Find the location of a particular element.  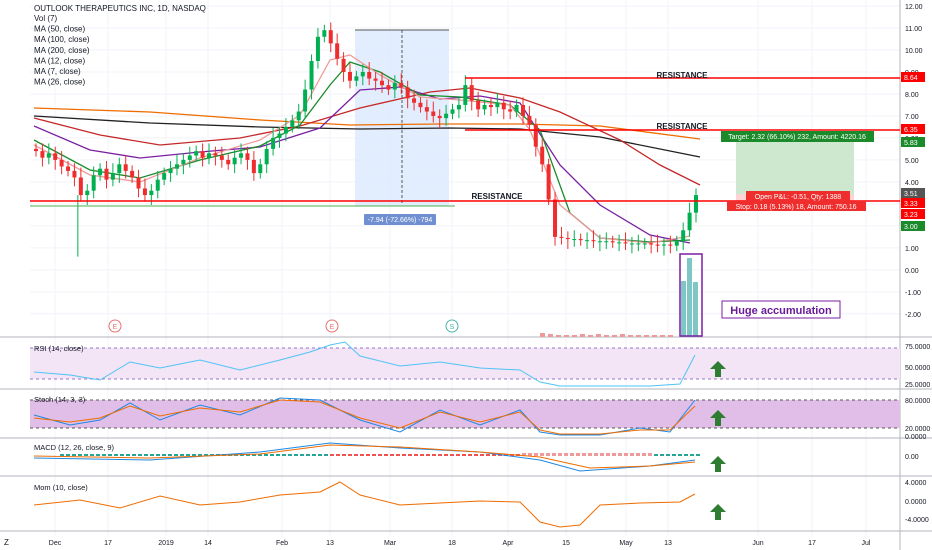

rsi-axis-tick: 50.0000 is located at coordinates (917, 368).